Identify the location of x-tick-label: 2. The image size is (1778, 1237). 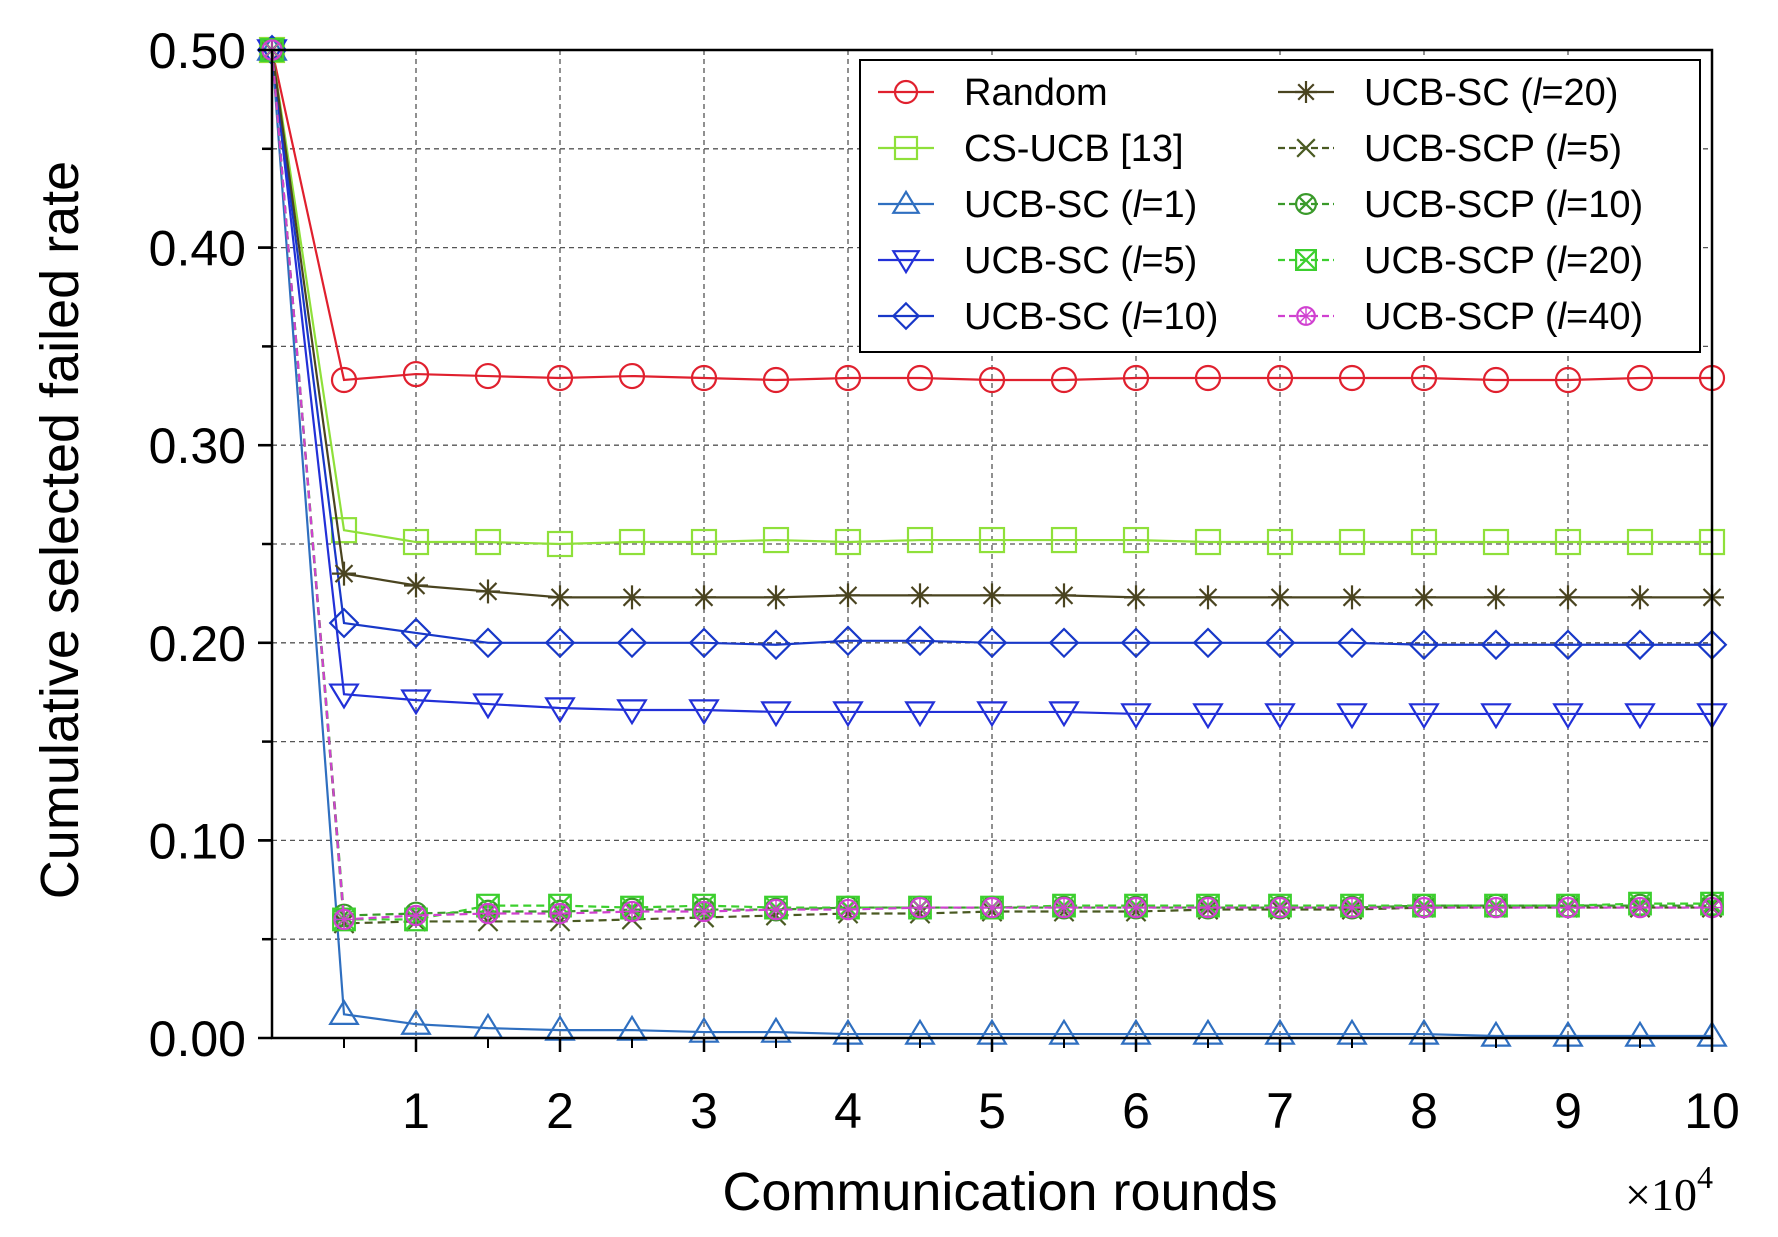
(560, 1111).